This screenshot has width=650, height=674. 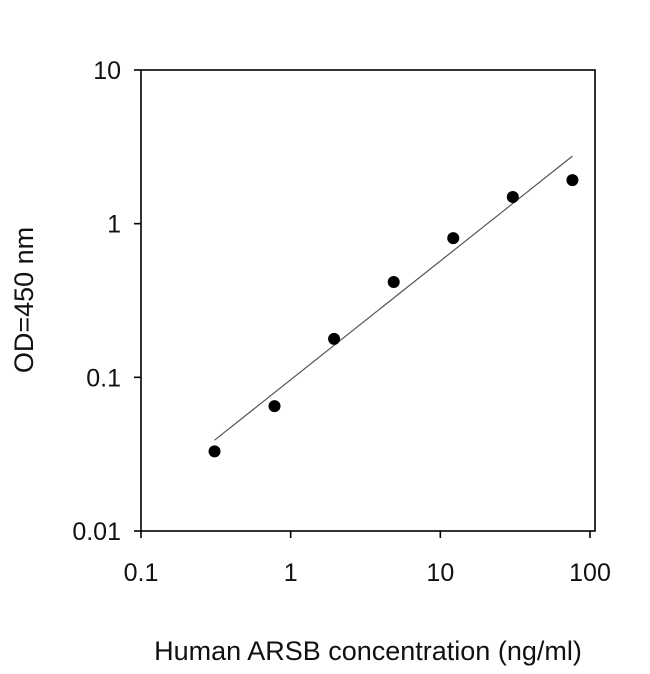 What do you see at coordinates (114, 225) in the screenshot?
I see `y-tick-label: 1` at bounding box center [114, 225].